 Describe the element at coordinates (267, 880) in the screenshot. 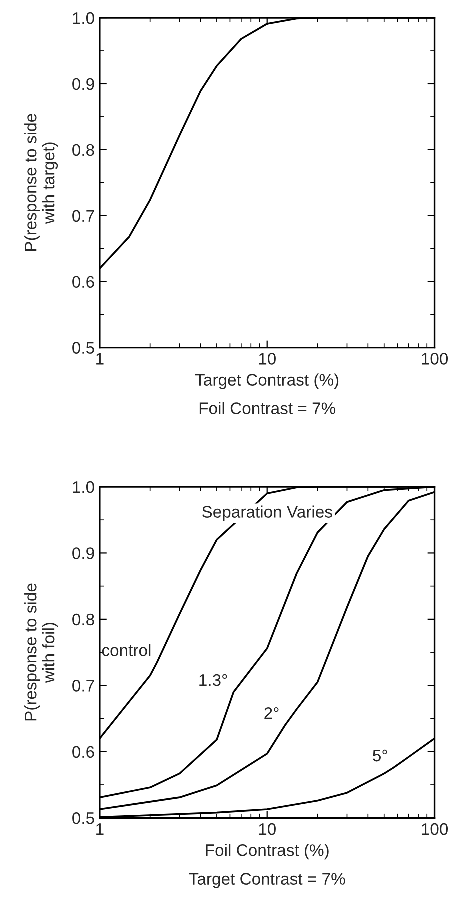

I see `text: Target Contrast = 7%` at that location.